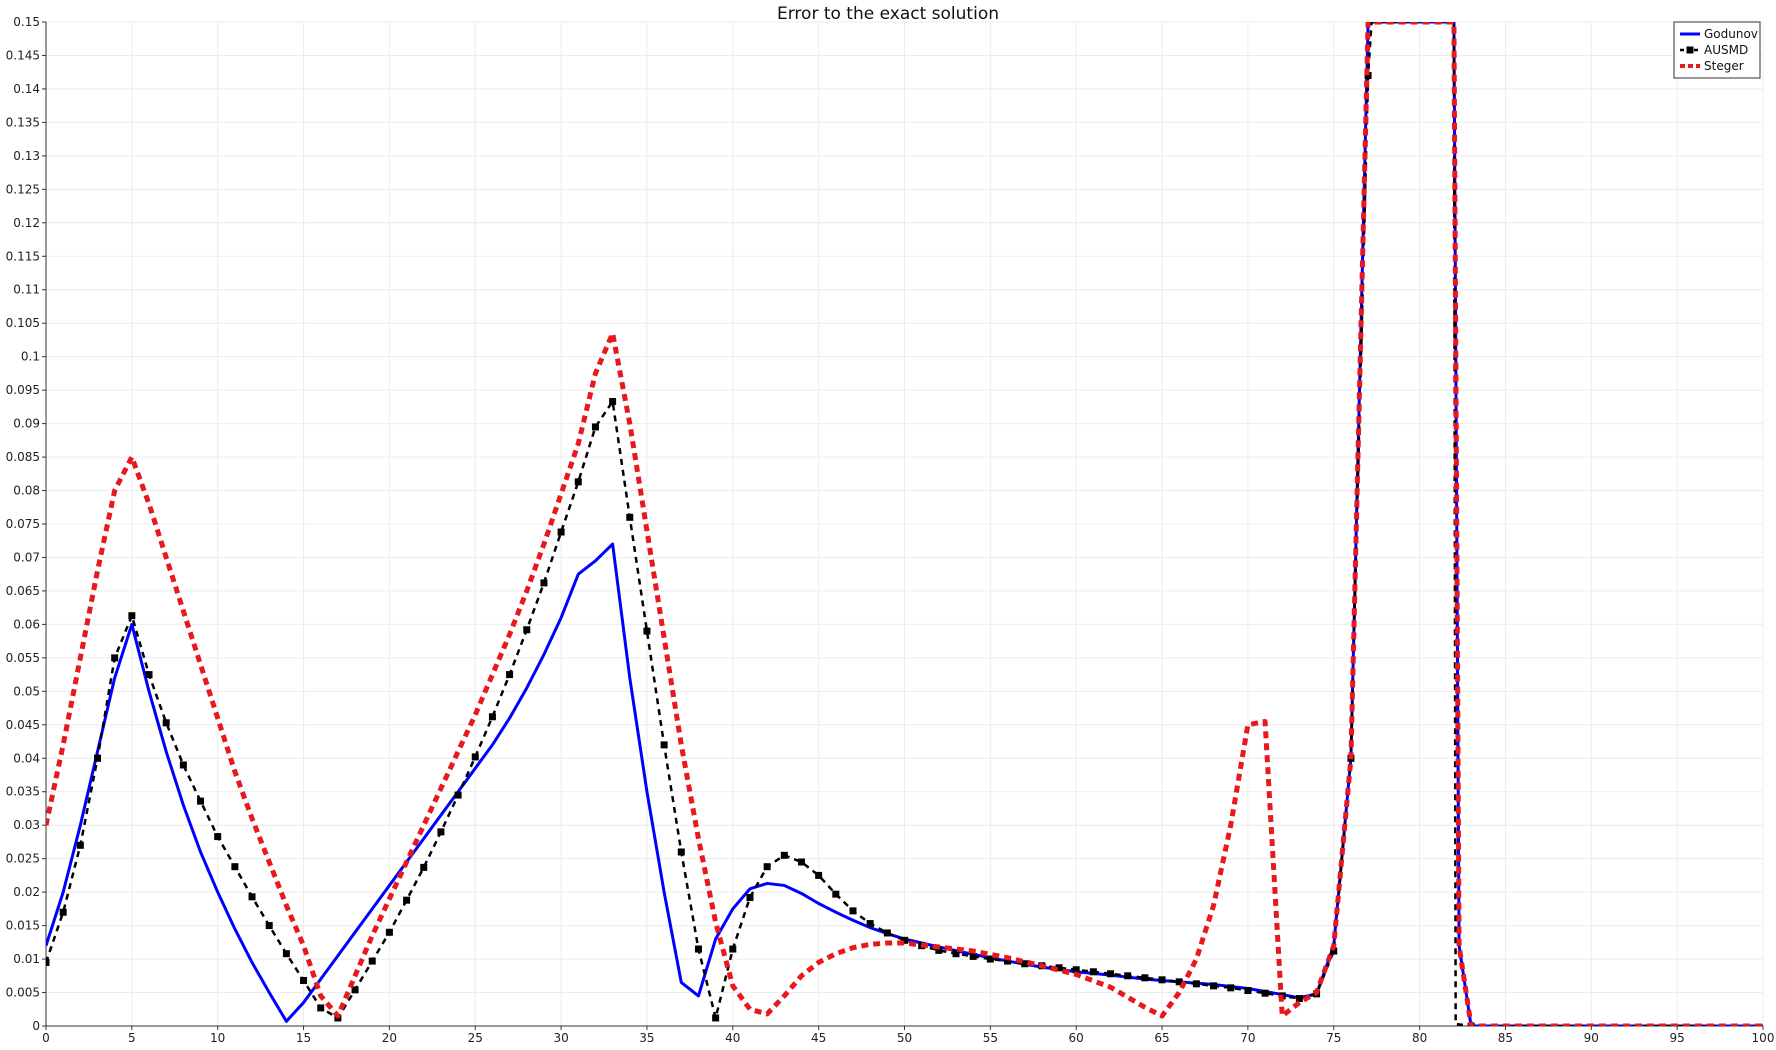 Image resolution: width=1776 pixels, height=1050 pixels. Describe the element at coordinates (888, 14) in the screenshot. I see `chart-title: Error to the exact solution` at that location.